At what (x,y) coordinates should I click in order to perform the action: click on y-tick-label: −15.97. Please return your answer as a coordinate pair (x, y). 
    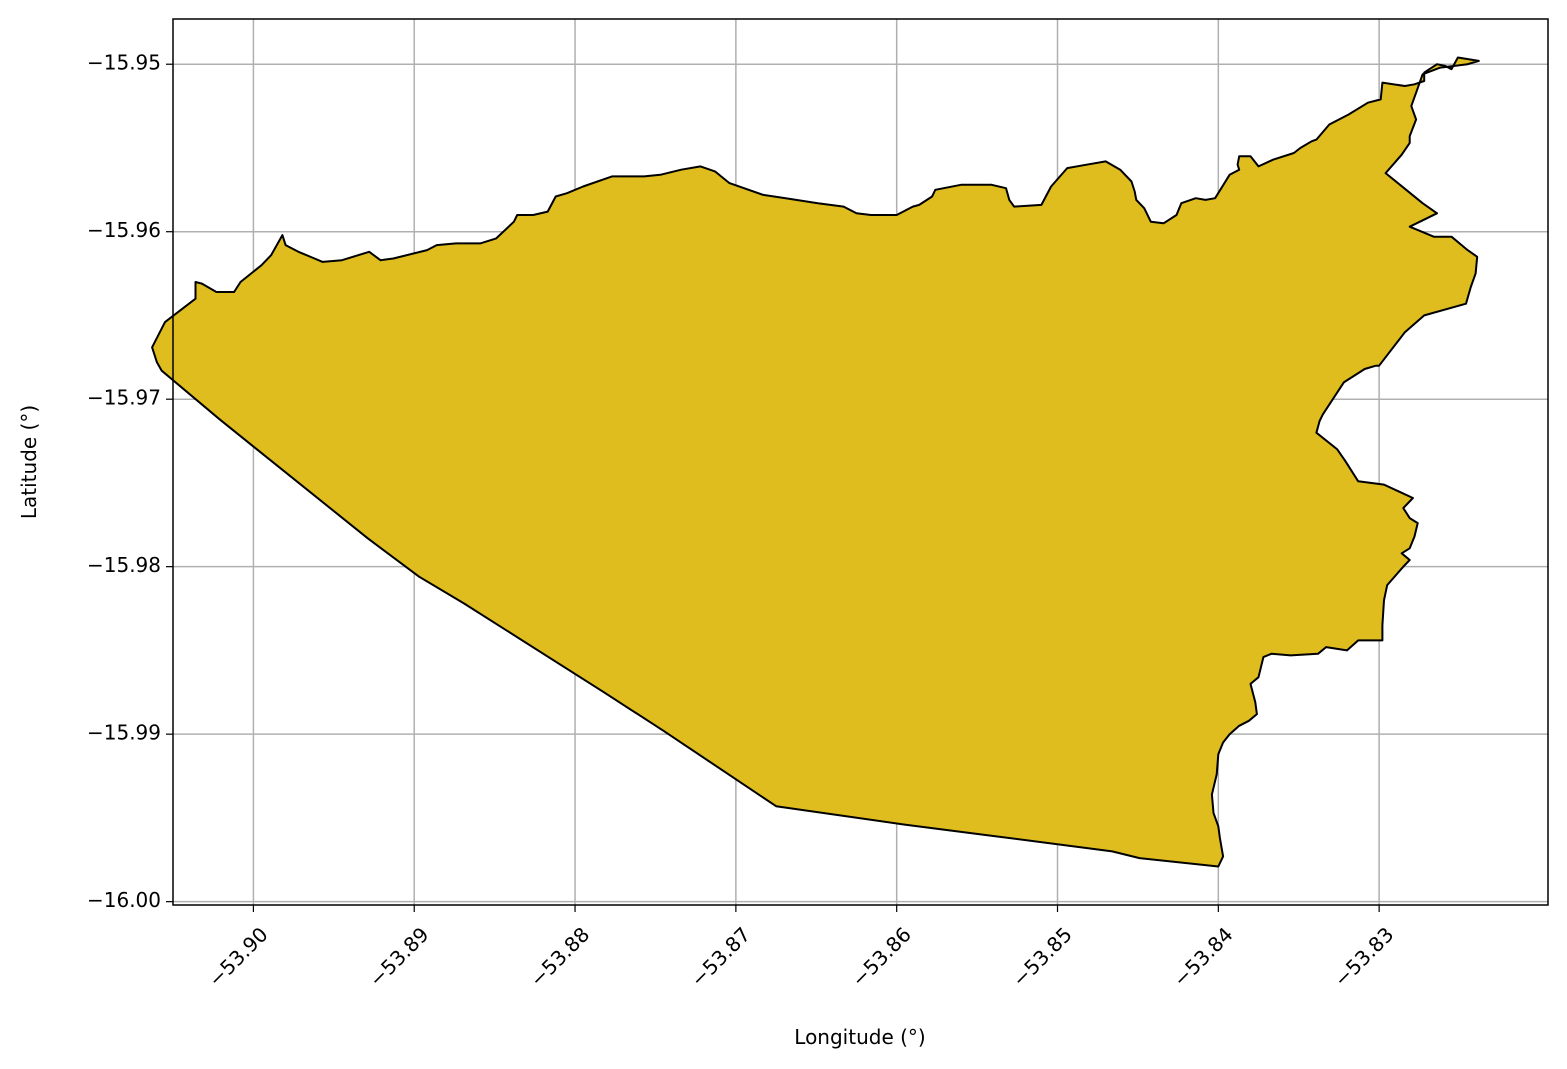
    Looking at the image, I should click on (124, 398).